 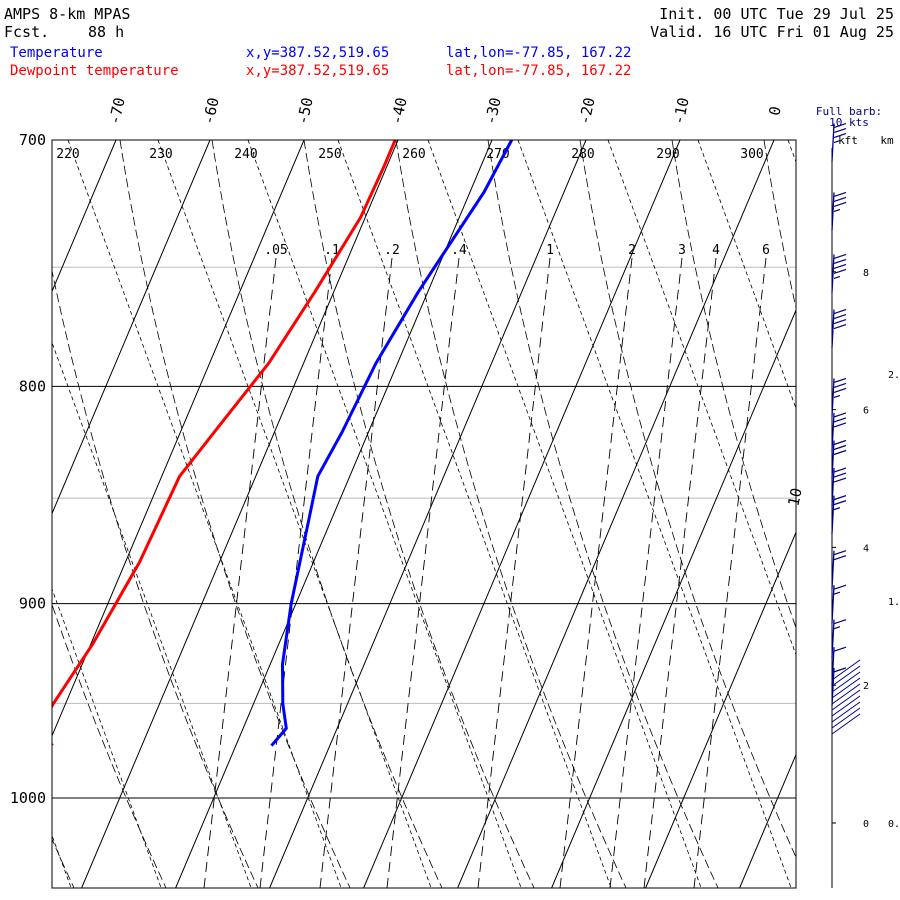 I want to click on model-title: AMPS 8-km MPAS, so click(x=67, y=14).